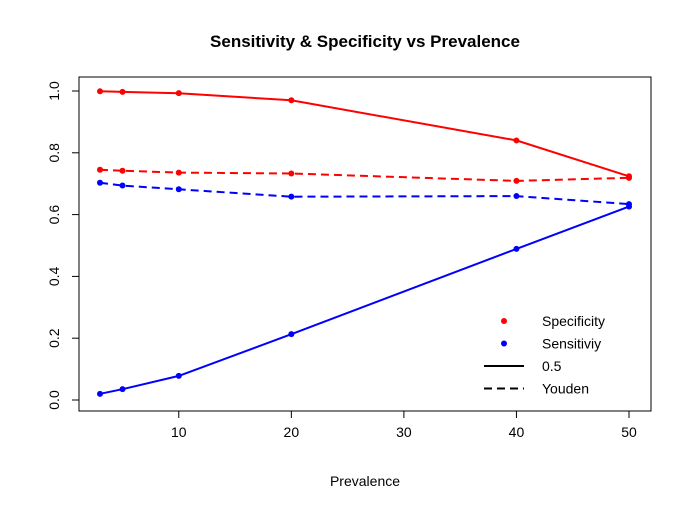 The image size is (691, 510). I want to click on legend-item-0-5: 0.5, so click(523, 366).